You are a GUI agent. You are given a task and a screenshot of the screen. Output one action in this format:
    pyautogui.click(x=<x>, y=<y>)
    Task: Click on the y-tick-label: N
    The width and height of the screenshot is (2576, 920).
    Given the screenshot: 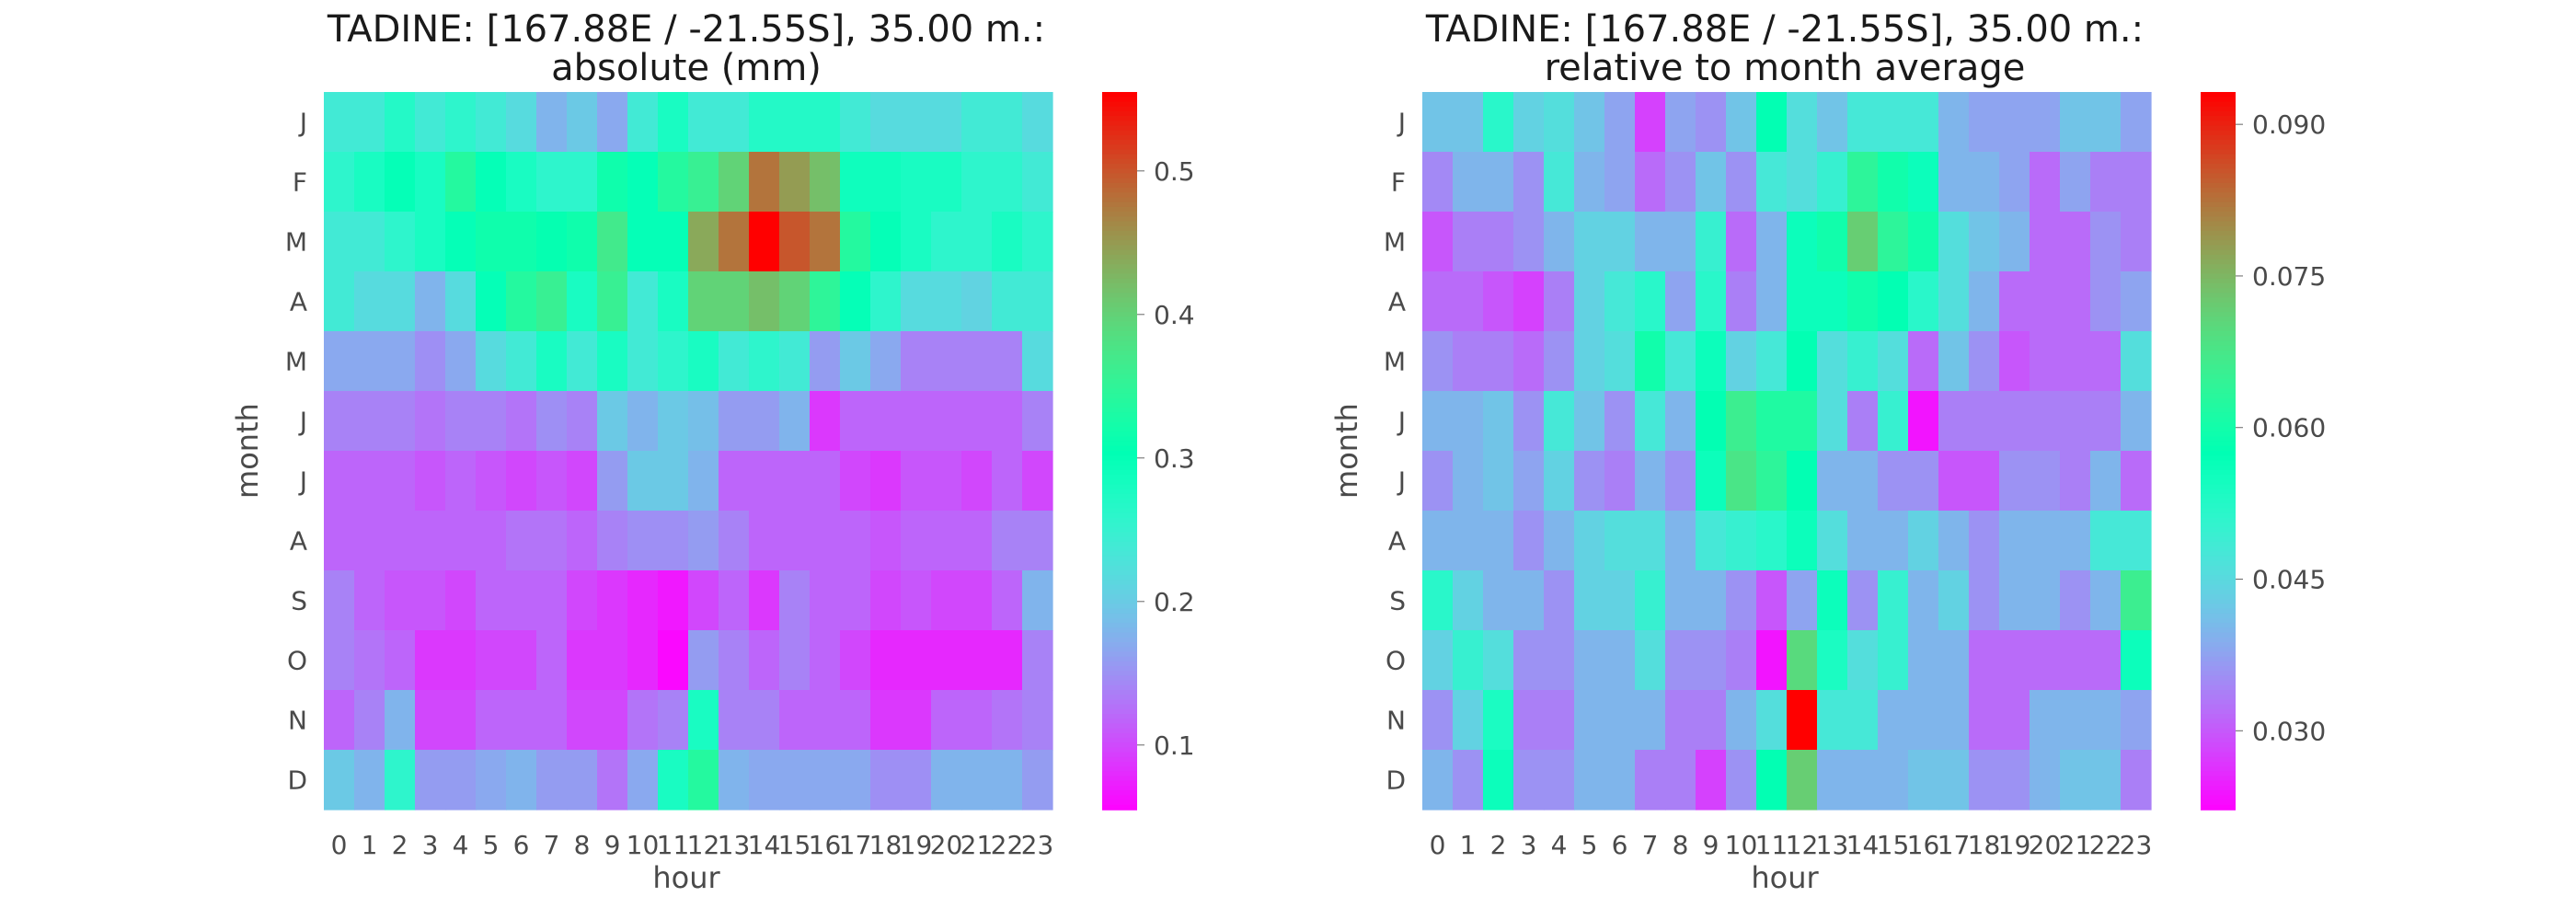 What is the action you would take?
    pyautogui.click(x=1396, y=721)
    